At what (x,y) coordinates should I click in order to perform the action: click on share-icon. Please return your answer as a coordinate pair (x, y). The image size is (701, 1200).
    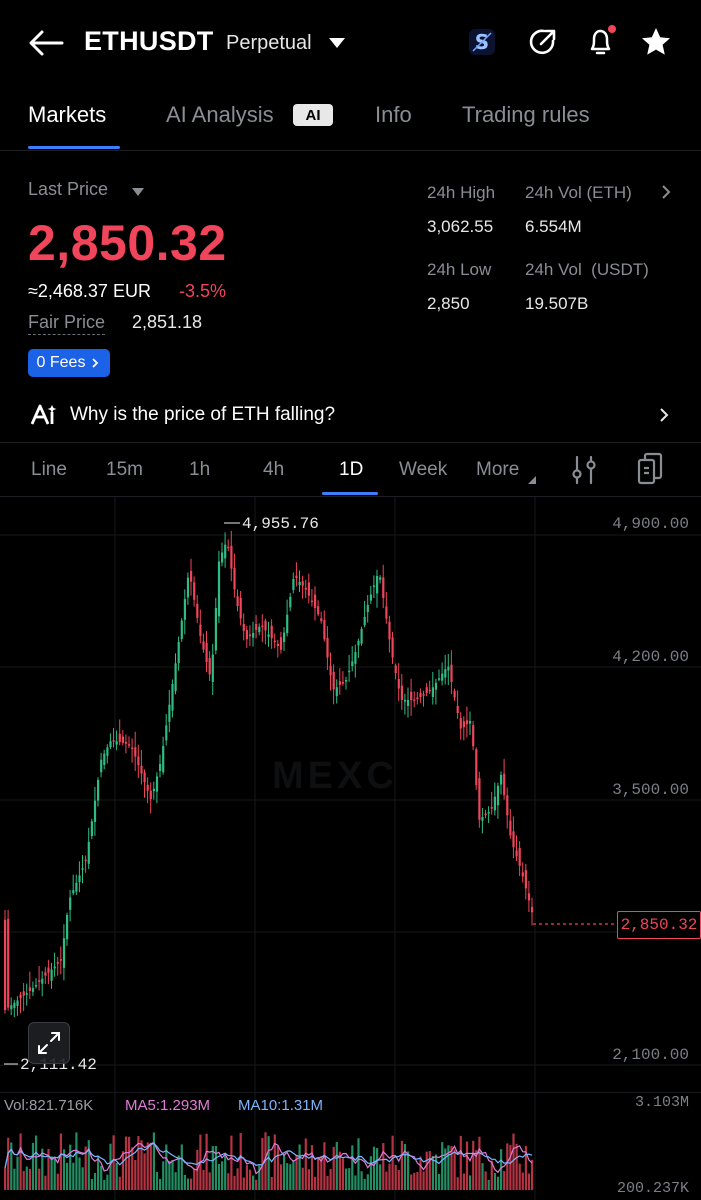
    Looking at the image, I should click on (543, 42).